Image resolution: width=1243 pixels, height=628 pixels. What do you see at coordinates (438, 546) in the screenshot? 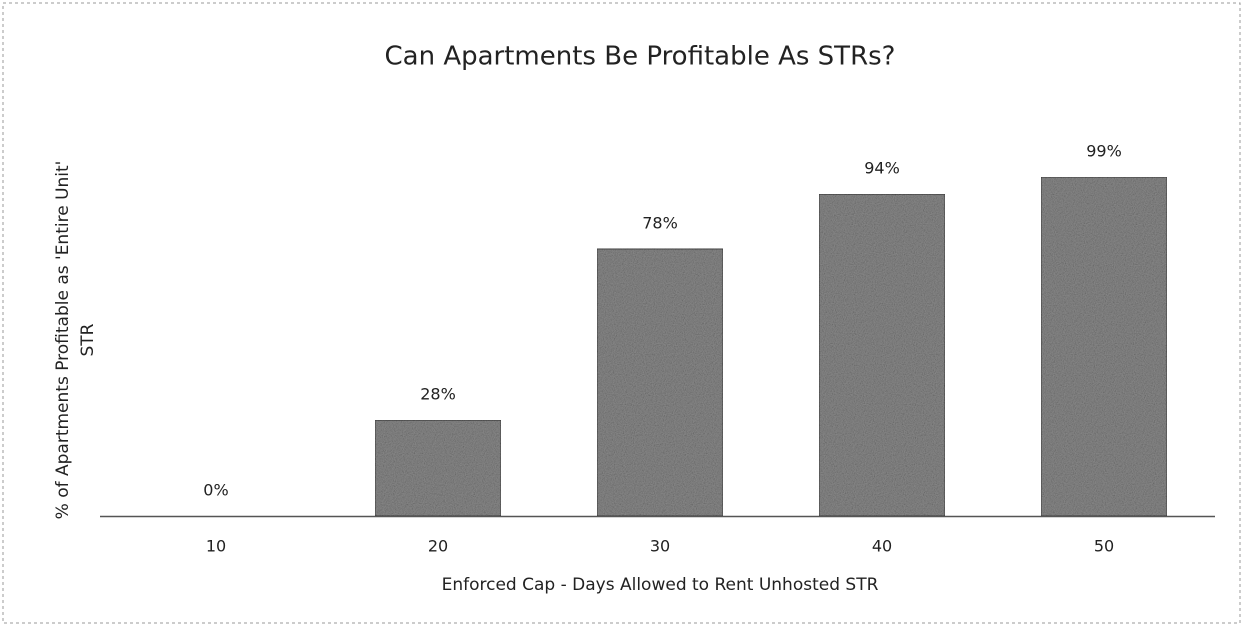
I see `x-tick-label: 20` at bounding box center [438, 546].